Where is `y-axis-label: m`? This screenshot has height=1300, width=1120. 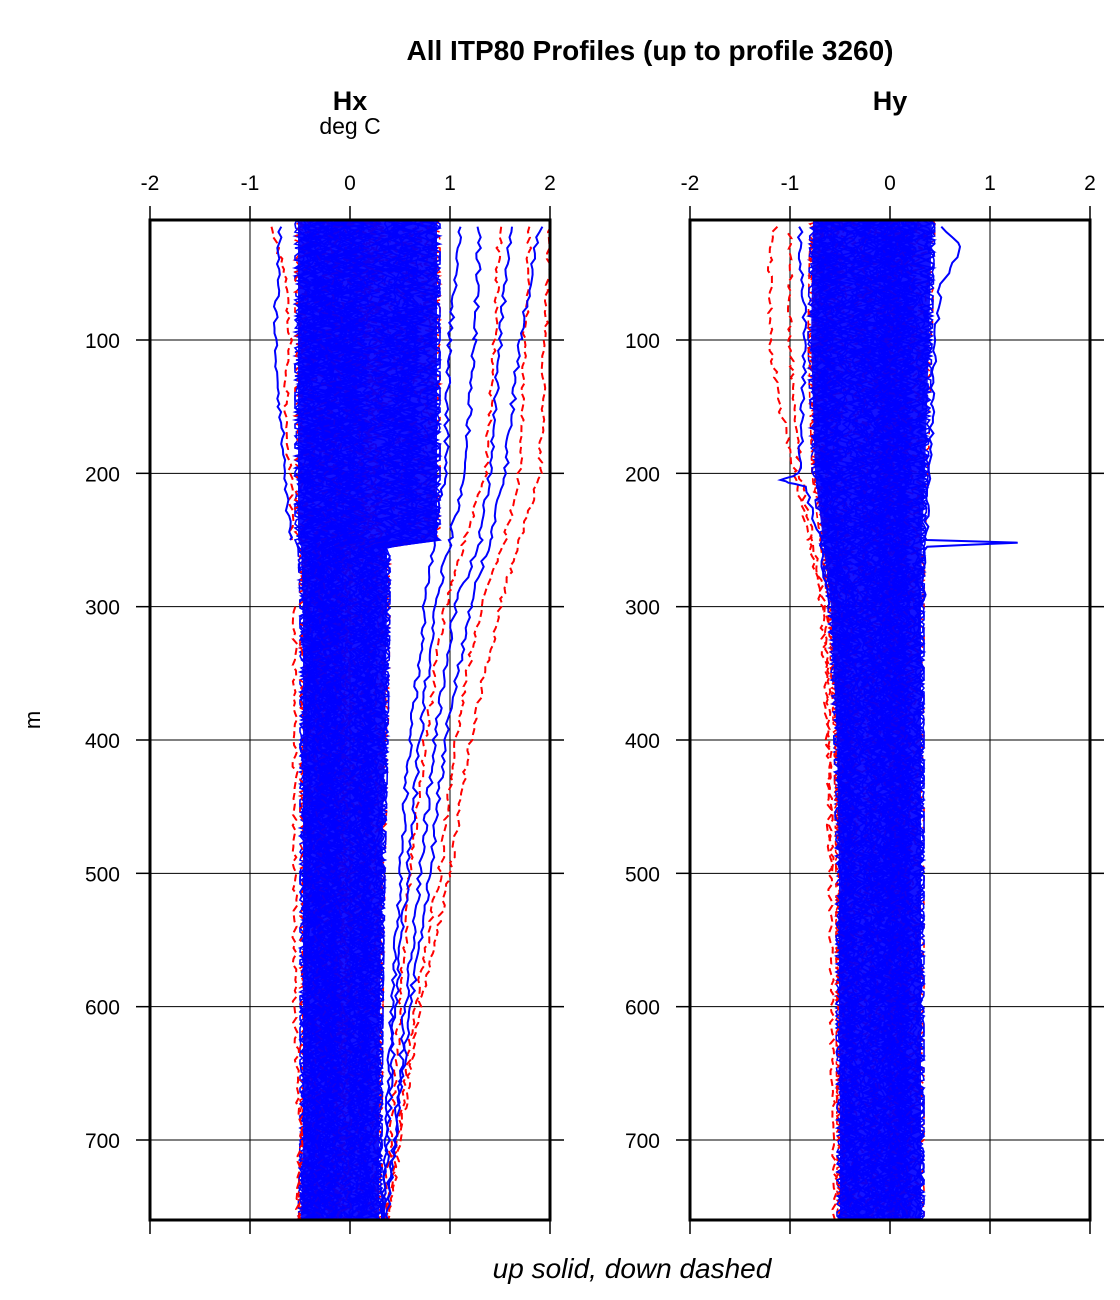 y-axis-label: m is located at coordinates (32, 720).